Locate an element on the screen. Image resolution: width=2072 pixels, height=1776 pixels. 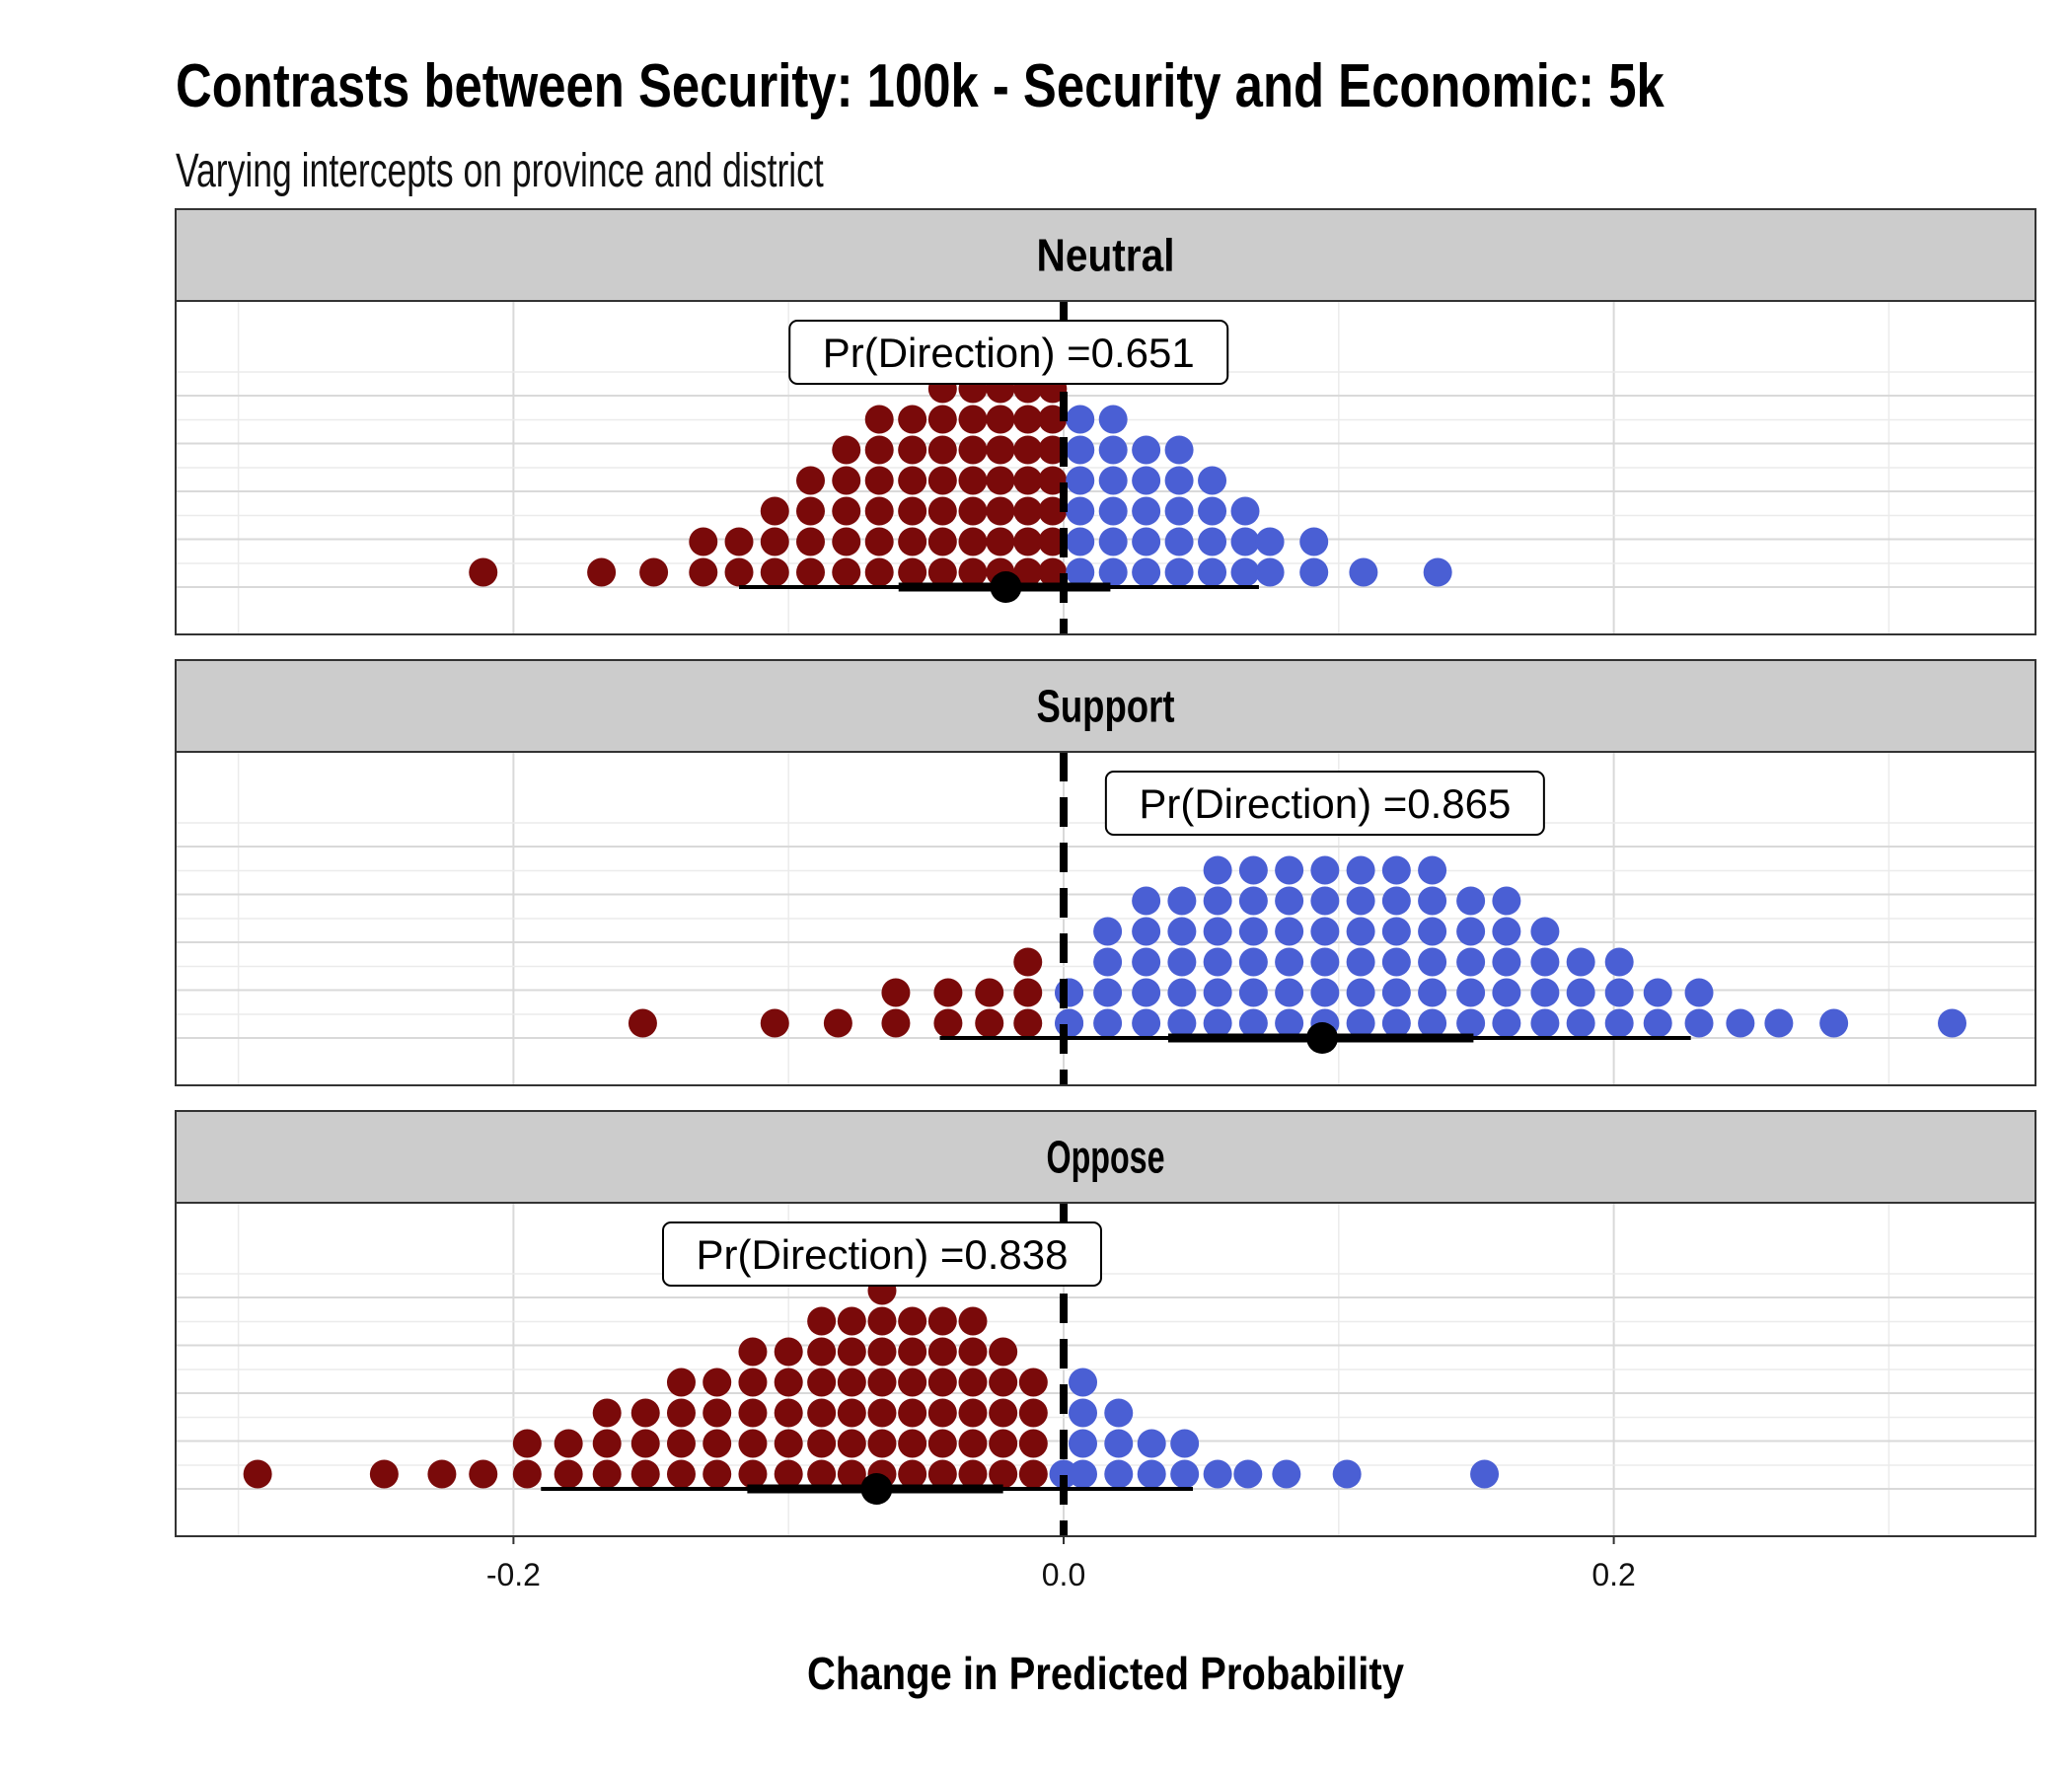
facet-strip-label: Oppose is located at coordinates (1106, 1158).